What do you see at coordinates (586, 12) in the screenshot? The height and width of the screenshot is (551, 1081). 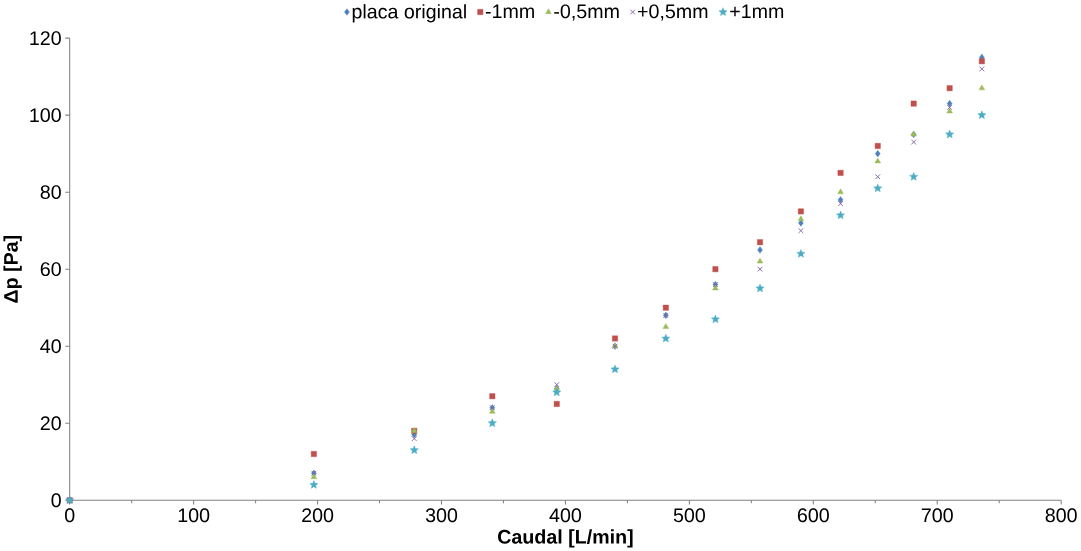 I see `legend-label: -0,5mm` at bounding box center [586, 12].